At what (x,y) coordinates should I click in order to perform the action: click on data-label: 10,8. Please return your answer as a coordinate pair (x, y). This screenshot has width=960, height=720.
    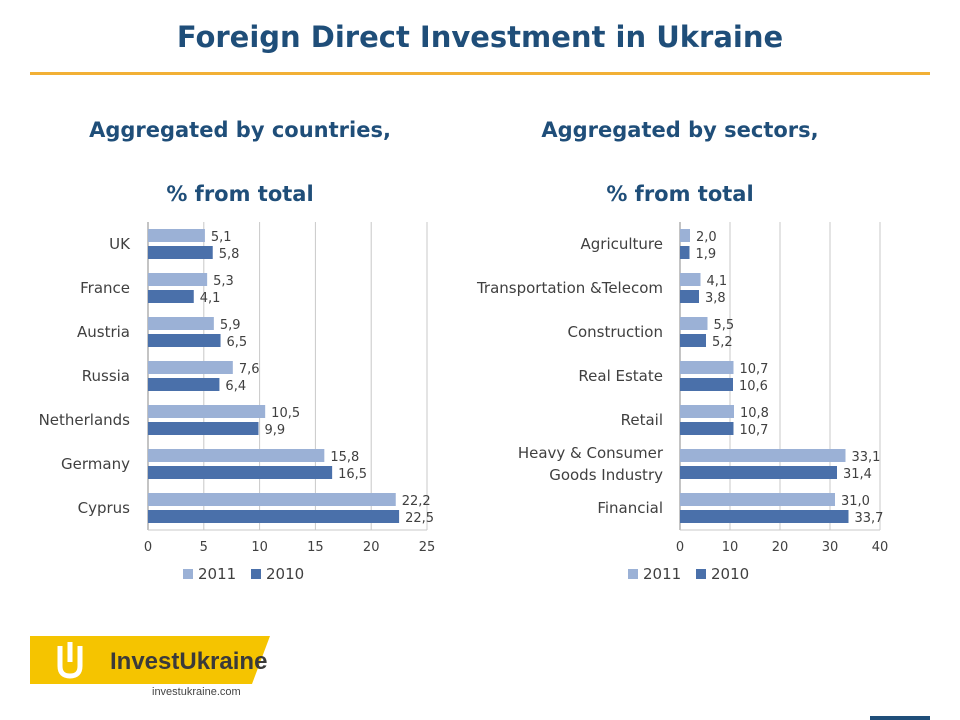
    Looking at the image, I should click on (754, 413).